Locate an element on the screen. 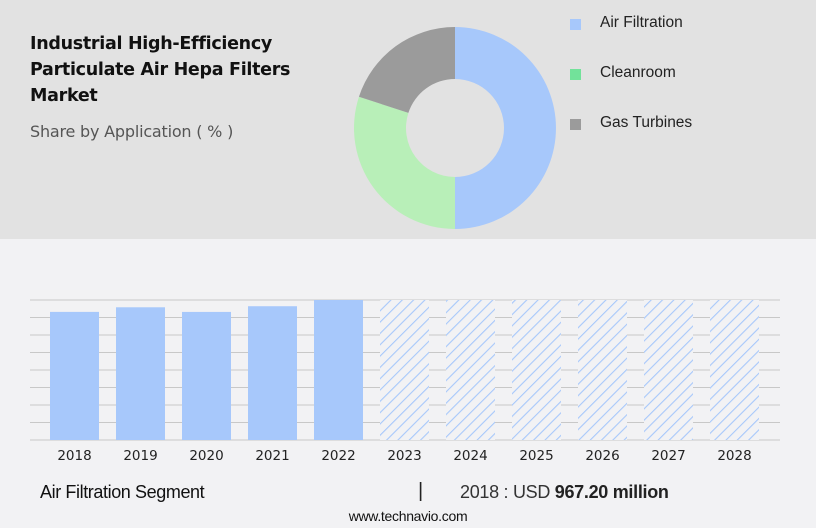  x-axis-label: 2028 is located at coordinates (734, 456).